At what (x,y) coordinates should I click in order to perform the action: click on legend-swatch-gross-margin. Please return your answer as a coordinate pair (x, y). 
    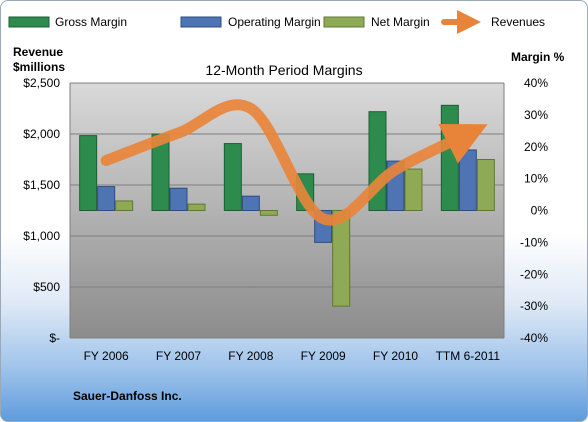
    Looking at the image, I should click on (29, 22).